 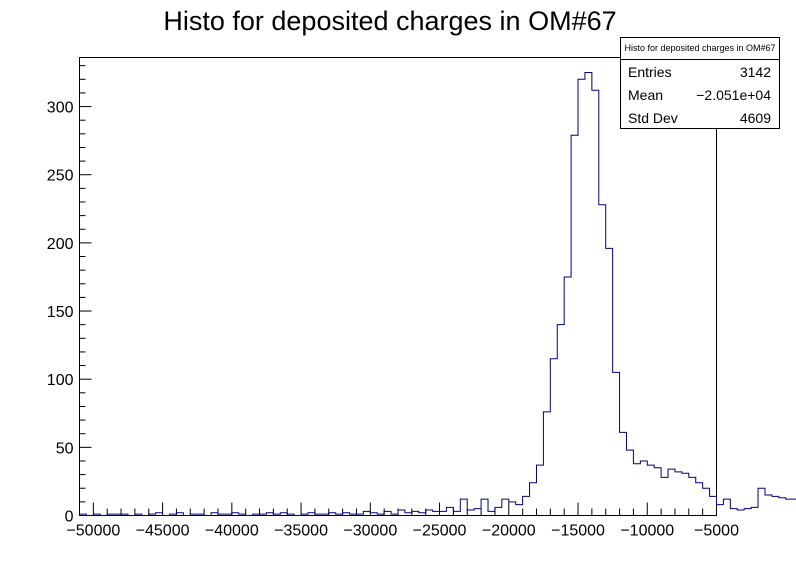 I want to click on y-tick-label: 300, so click(x=60, y=108).